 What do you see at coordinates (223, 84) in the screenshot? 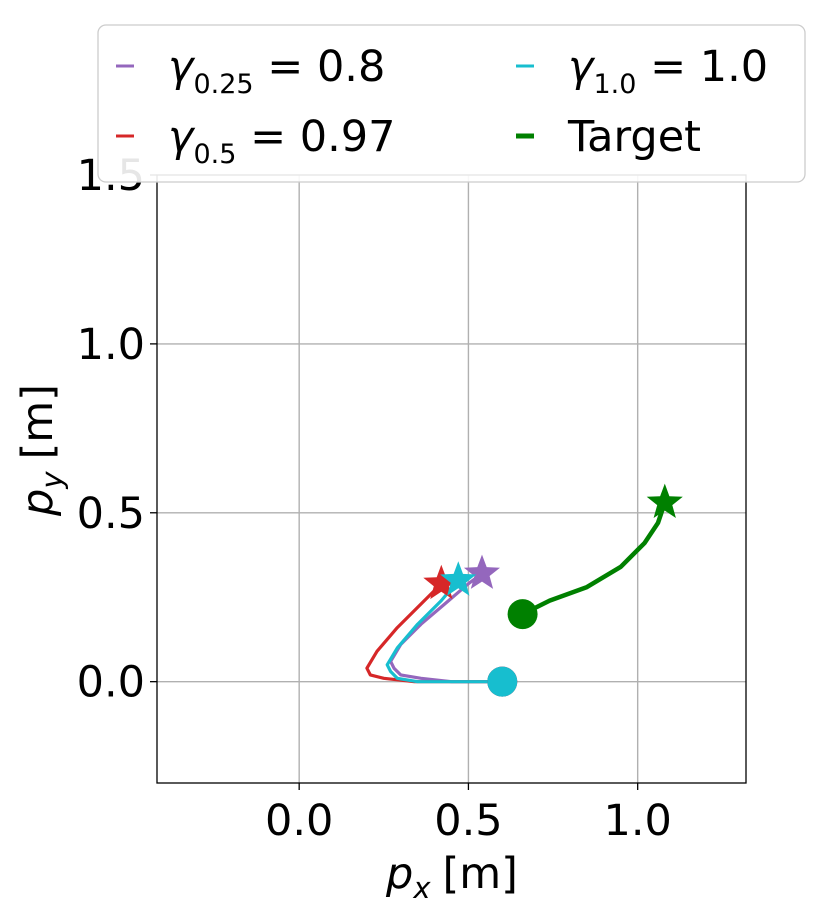
I see `legend-subscript: 0.25` at bounding box center [223, 84].